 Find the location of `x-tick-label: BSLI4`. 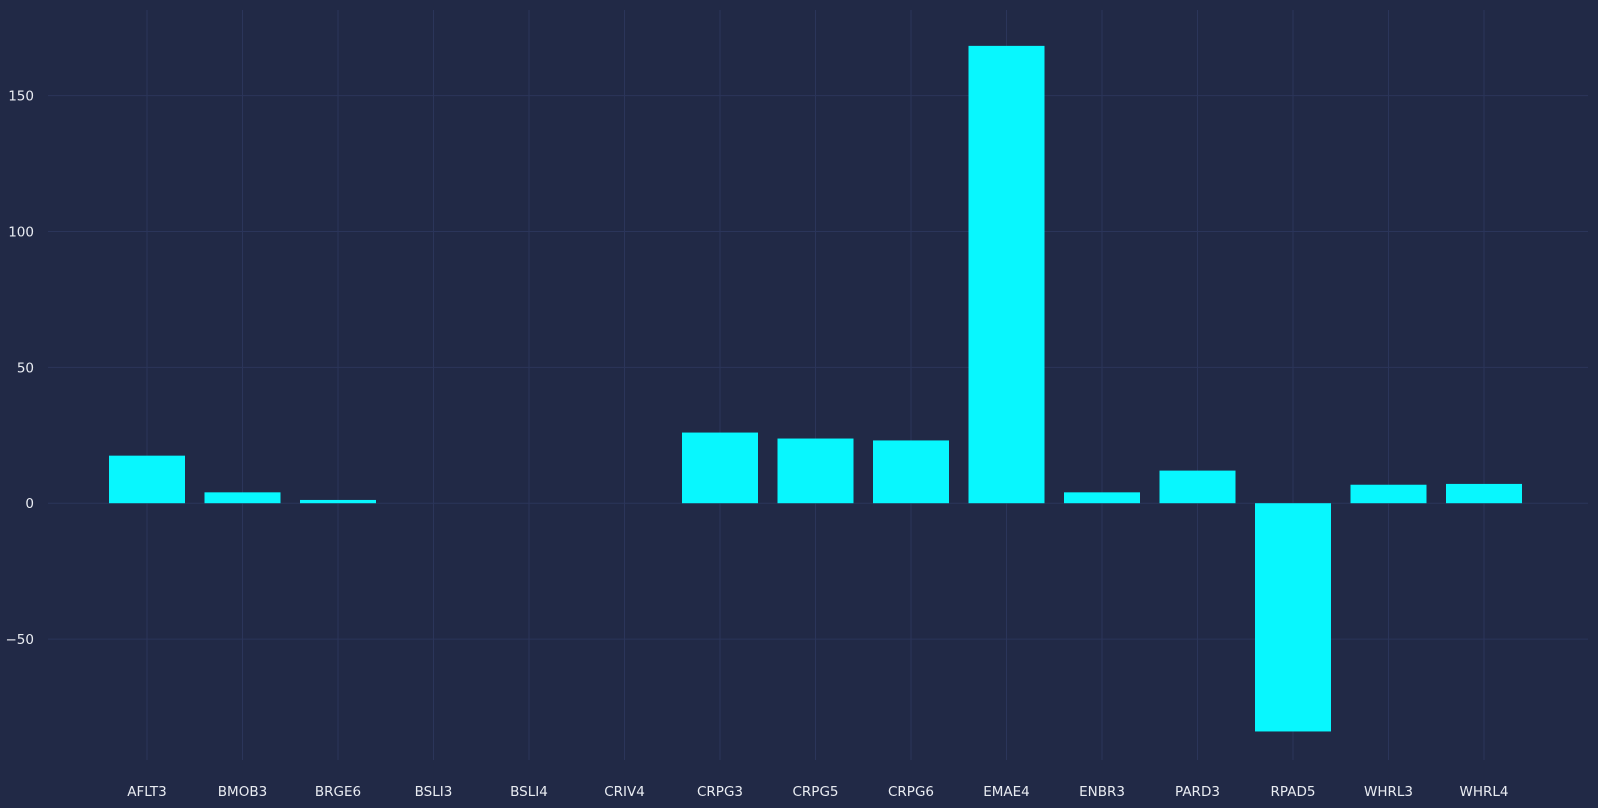

x-tick-label: BSLI4 is located at coordinates (529, 792).